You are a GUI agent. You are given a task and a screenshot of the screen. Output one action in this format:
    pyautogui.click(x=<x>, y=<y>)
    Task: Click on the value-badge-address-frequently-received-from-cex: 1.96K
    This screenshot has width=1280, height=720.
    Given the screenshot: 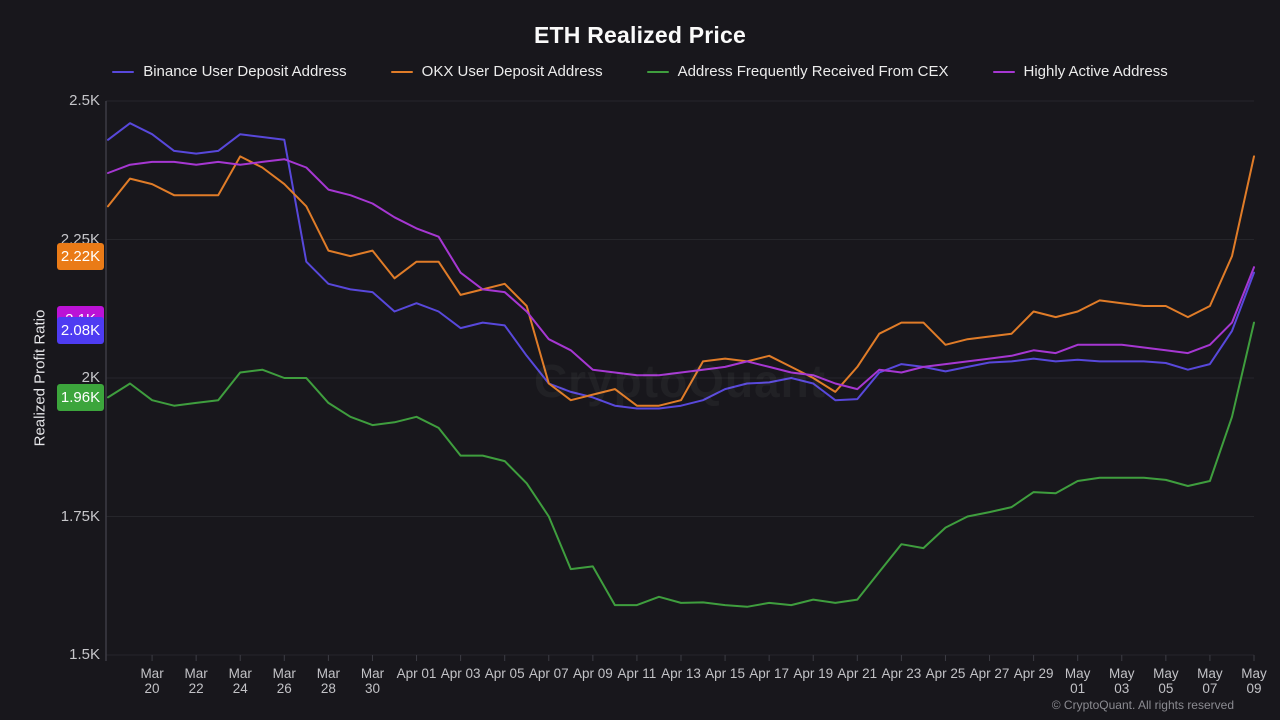 What is the action you would take?
    pyautogui.click(x=80, y=397)
    